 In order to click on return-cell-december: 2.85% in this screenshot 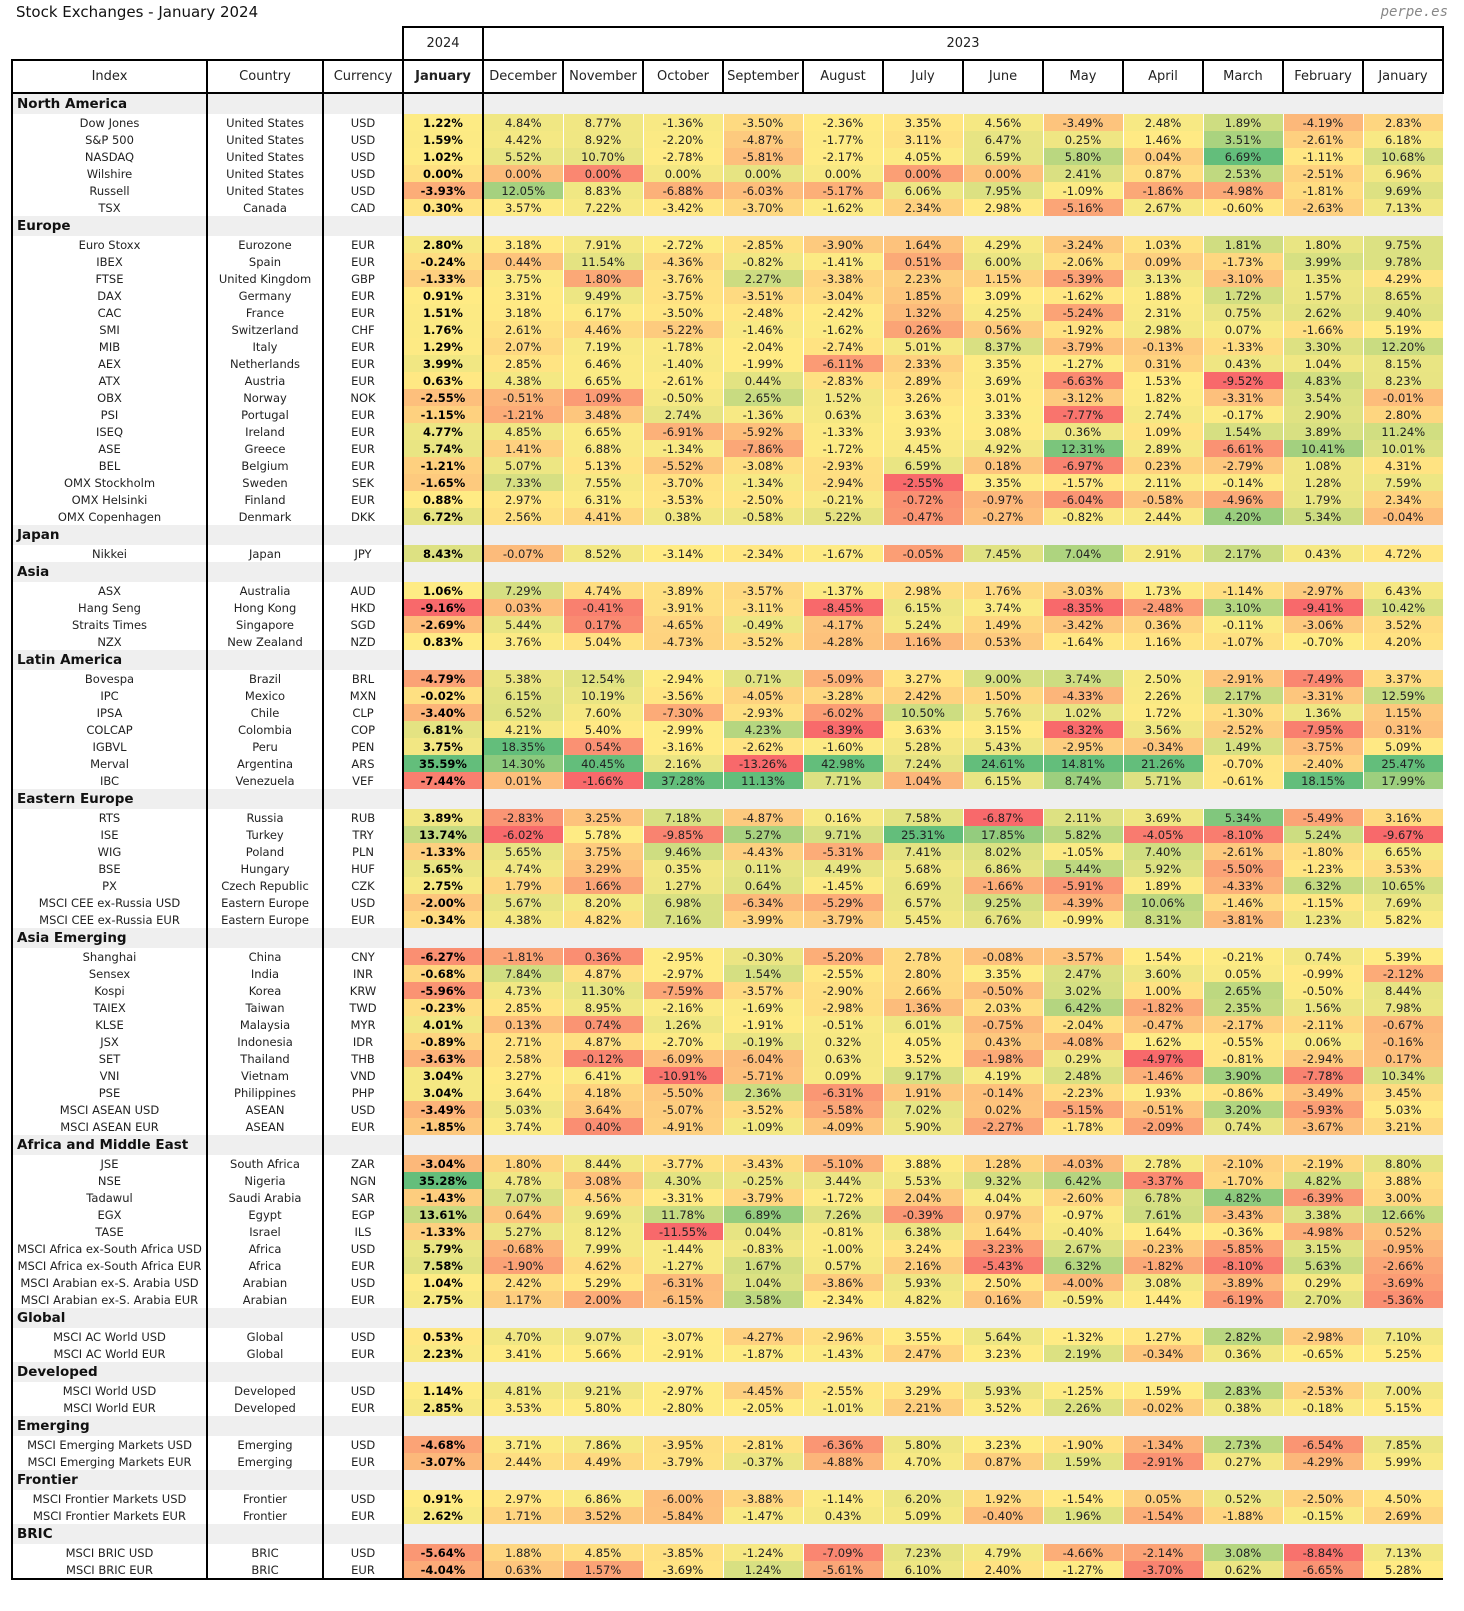, I will do `click(522, 363)`.